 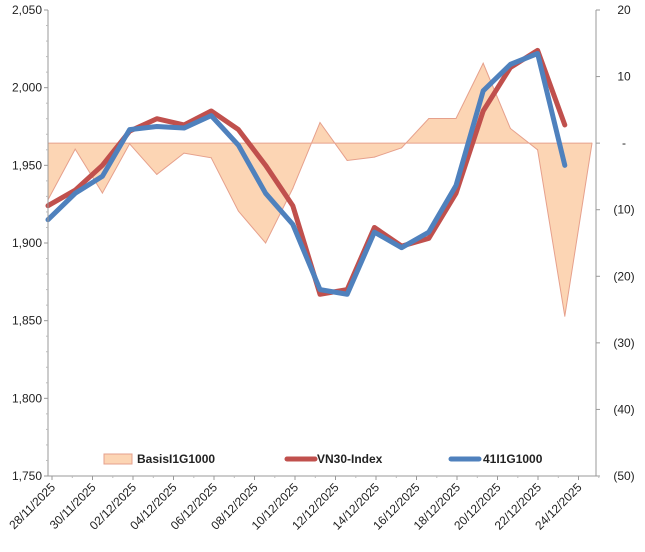 I want to click on right-axis-tick-label: (20), so click(x=623, y=276).